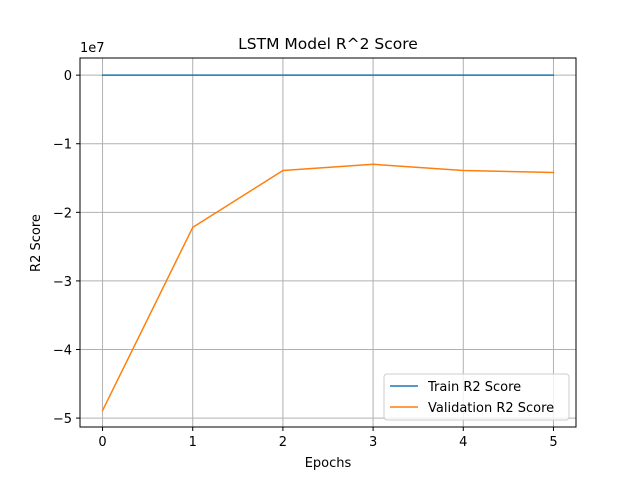 Image resolution: width=640 pixels, height=480 pixels. What do you see at coordinates (62, 350) in the screenshot?
I see `y-tick-label: −4` at bounding box center [62, 350].